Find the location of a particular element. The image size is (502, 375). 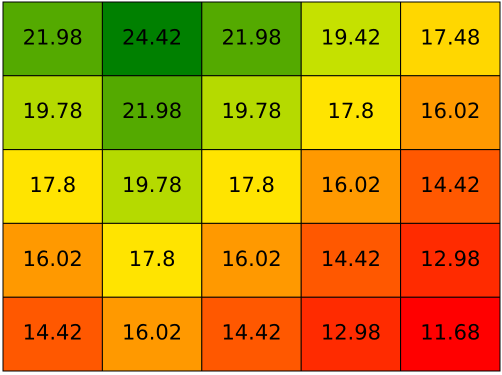

data-label: 19.42 is located at coordinates (350, 37).